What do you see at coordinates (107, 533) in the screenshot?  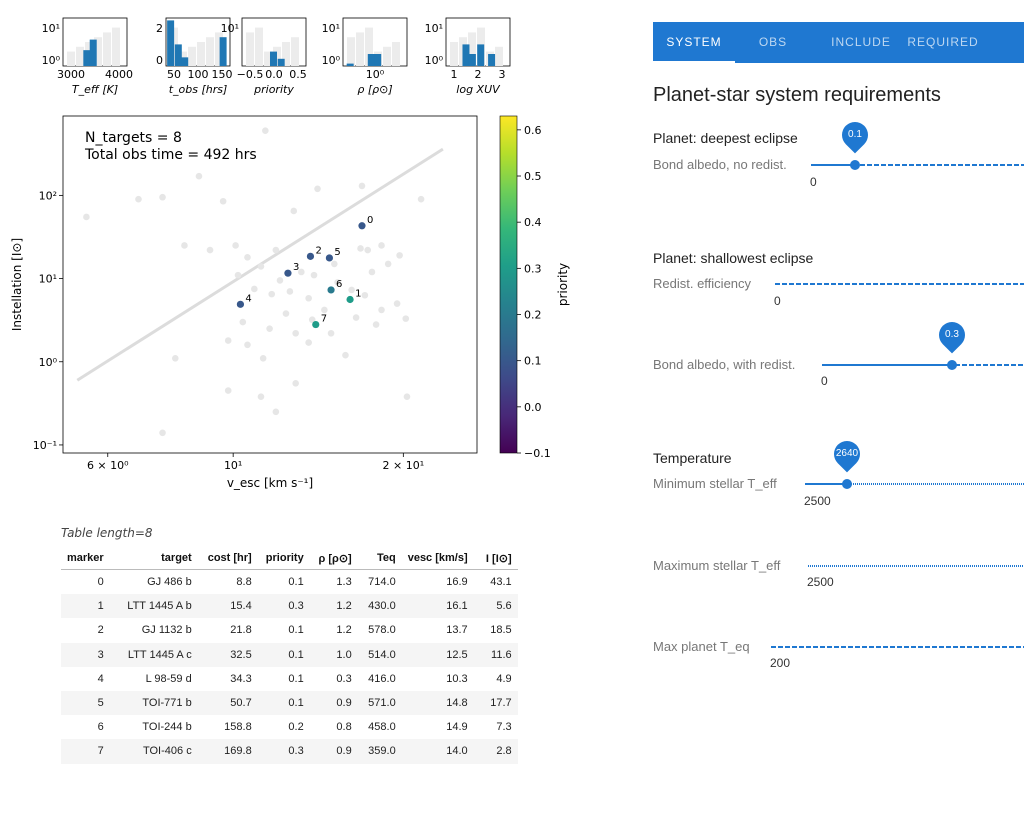 I see `table-length-label: Table length=8` at bounding box center [107, 533].